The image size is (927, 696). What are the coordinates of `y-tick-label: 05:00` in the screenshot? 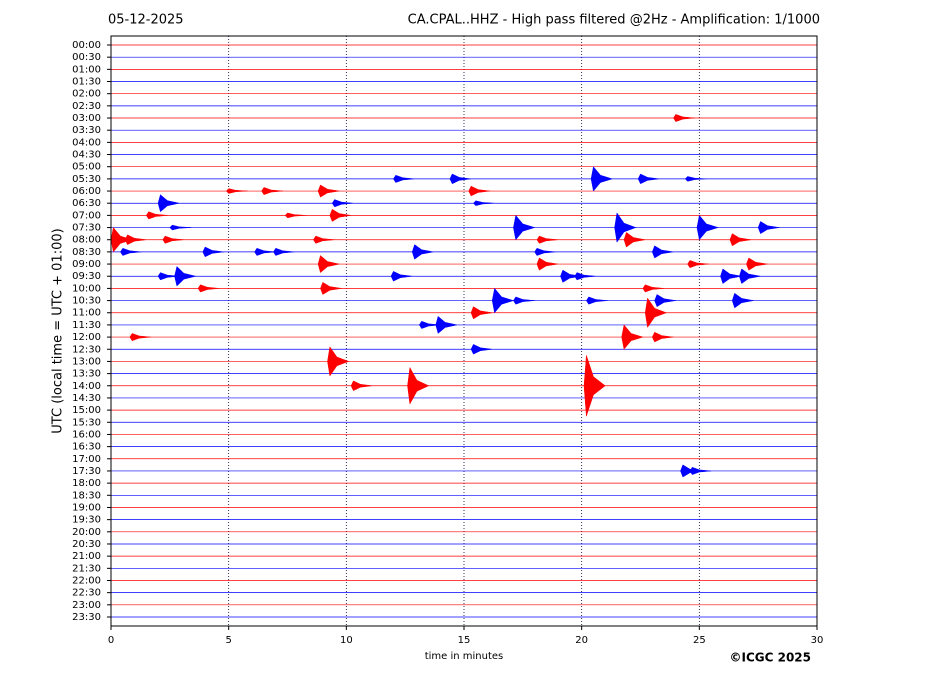 It's located at (86, 167).